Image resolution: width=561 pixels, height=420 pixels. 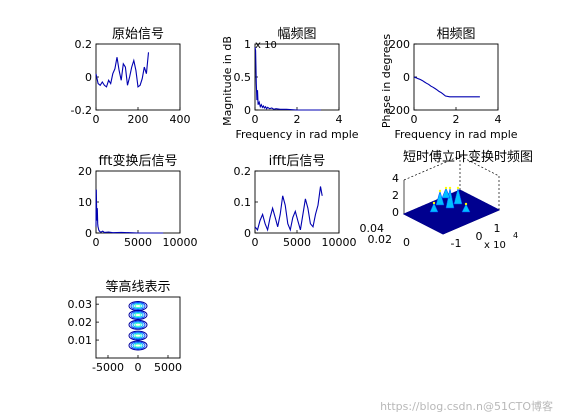 I want to click on y-tick-label: 200, so click(x=399, y=44).